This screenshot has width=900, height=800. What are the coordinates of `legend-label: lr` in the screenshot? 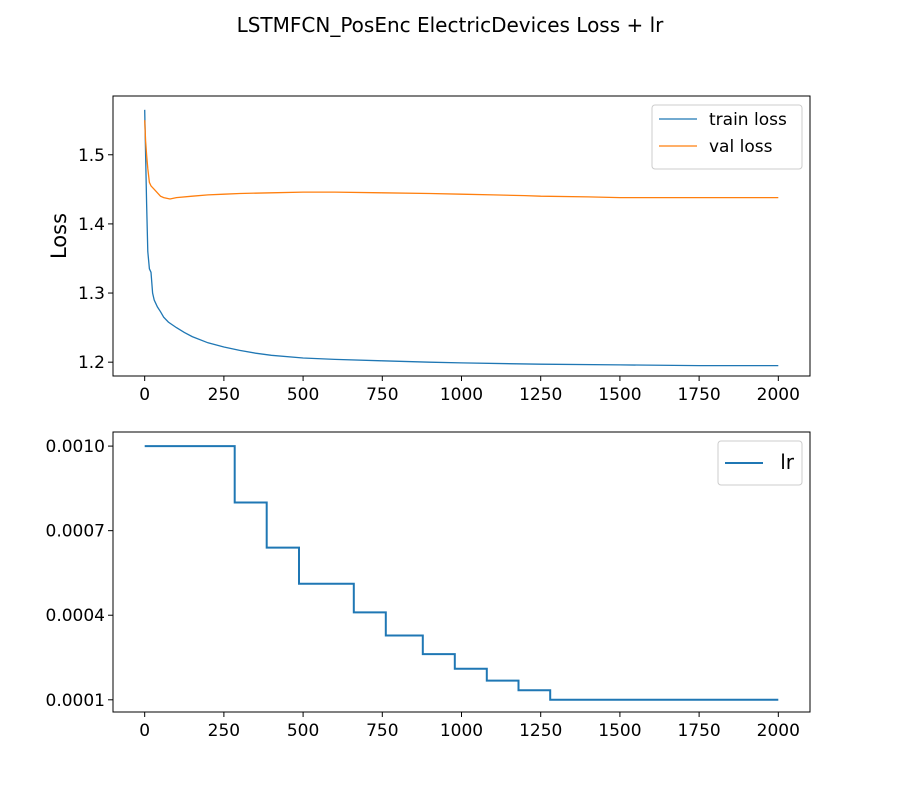 It's located at (787, 462).